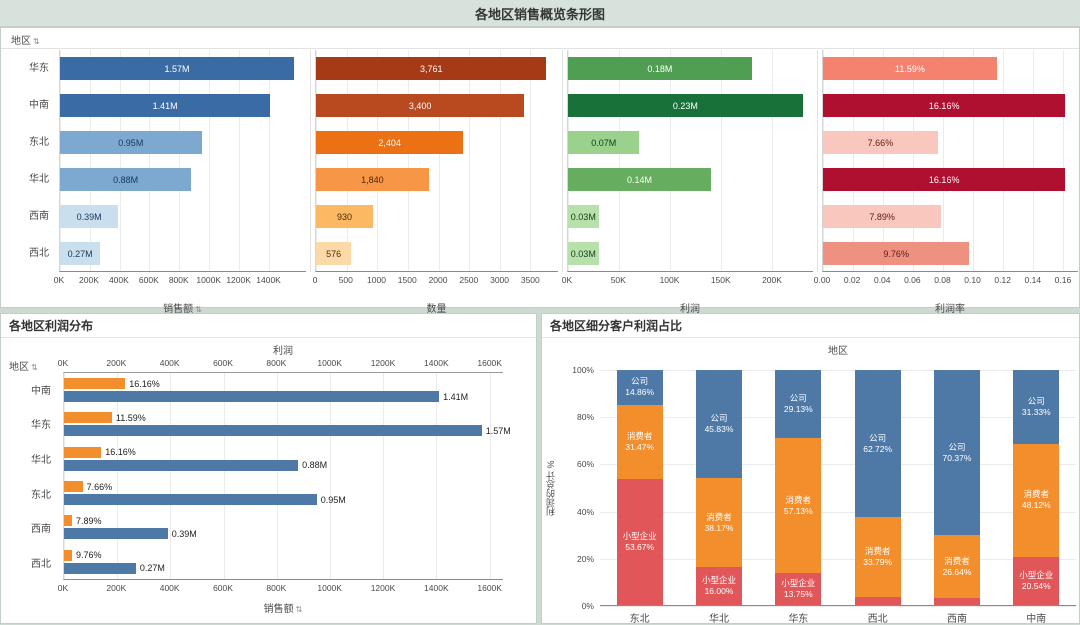 The height and width of the screenshot is (625, 1080). I want to click on sales-bar-1: 1.41M, so click(165, 105).